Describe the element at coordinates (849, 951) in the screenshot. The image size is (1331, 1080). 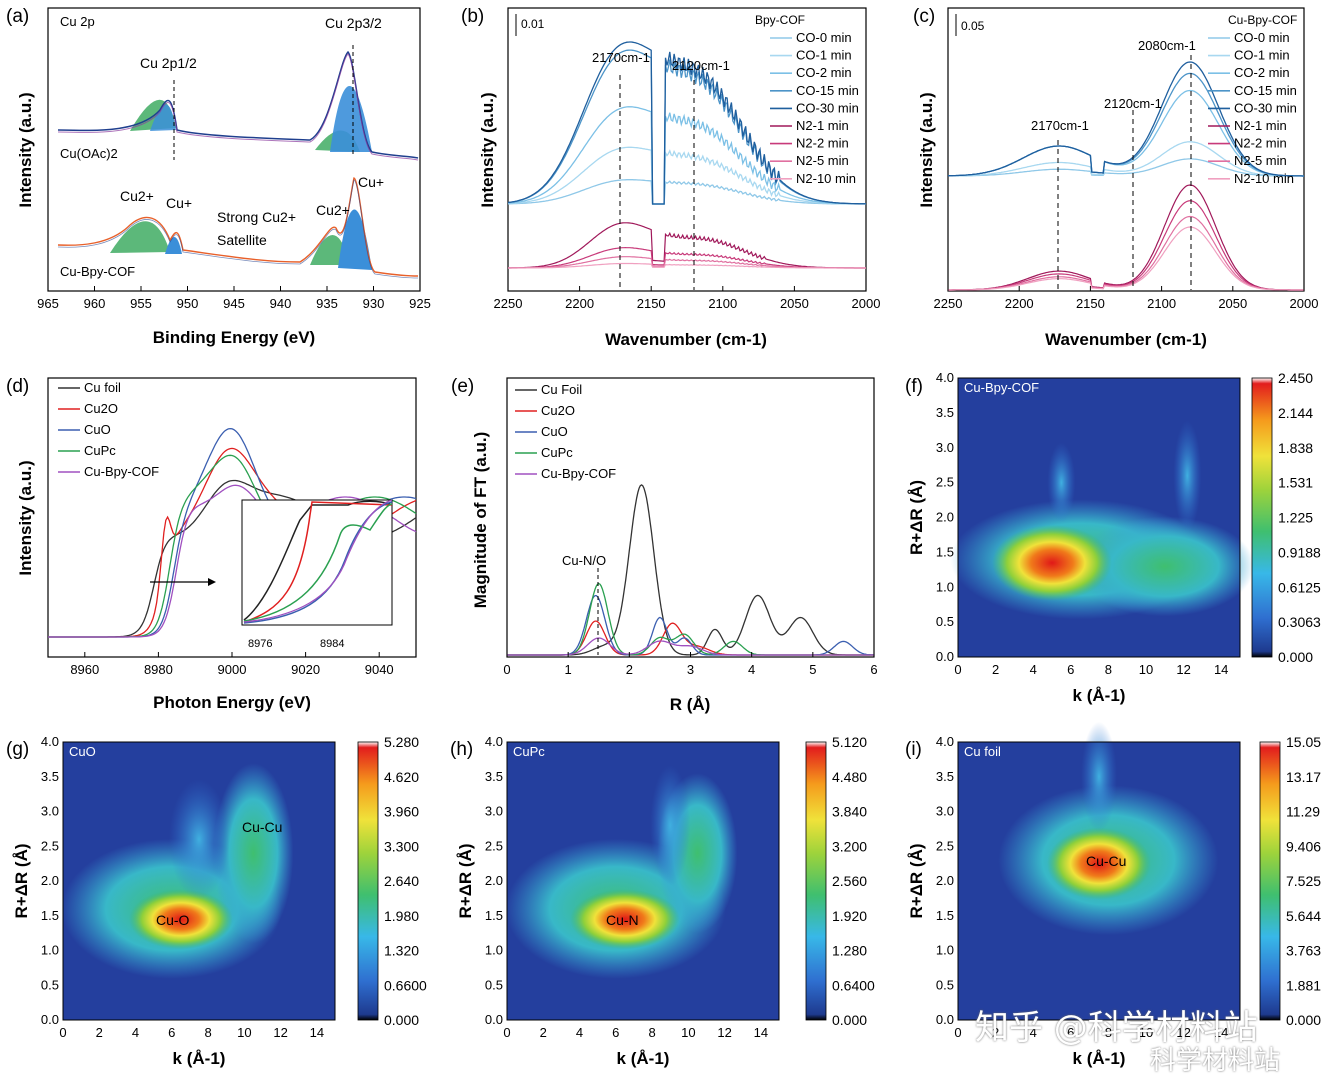
I see `colorbar-label: 1.280` at that location.